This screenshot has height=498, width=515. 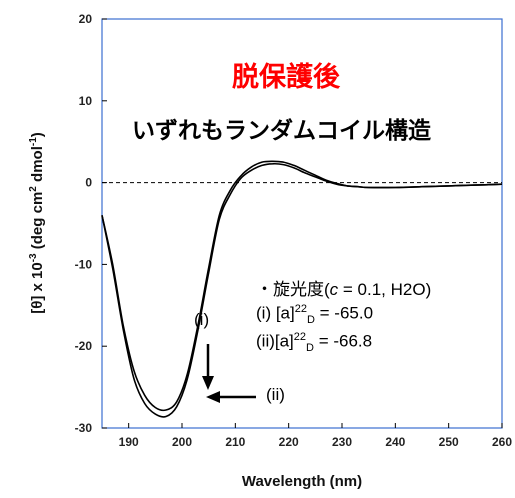 What do you see at coordinates (289, 442) in the screenshot?
I see `x-tick-label: 220` at bounding box center [289, 442].